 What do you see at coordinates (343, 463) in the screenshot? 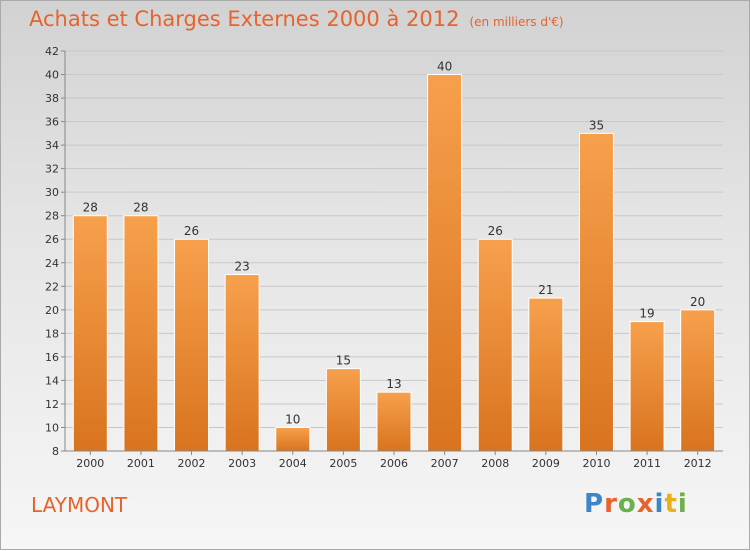
I see `x-tick-label: 2005` at bounding box center [343, 463].